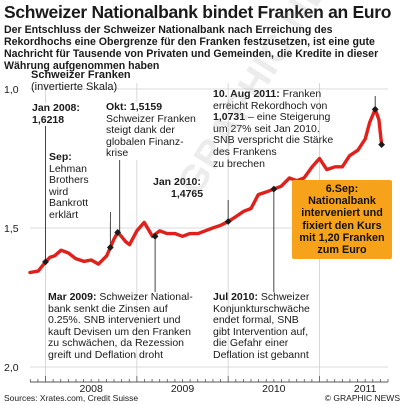 This screenshot has width=404, height=405. Describe the element at coordinates (209, 385) in the screenshot. I see `x-axis: 2008 2009 2010 2011` at that location.